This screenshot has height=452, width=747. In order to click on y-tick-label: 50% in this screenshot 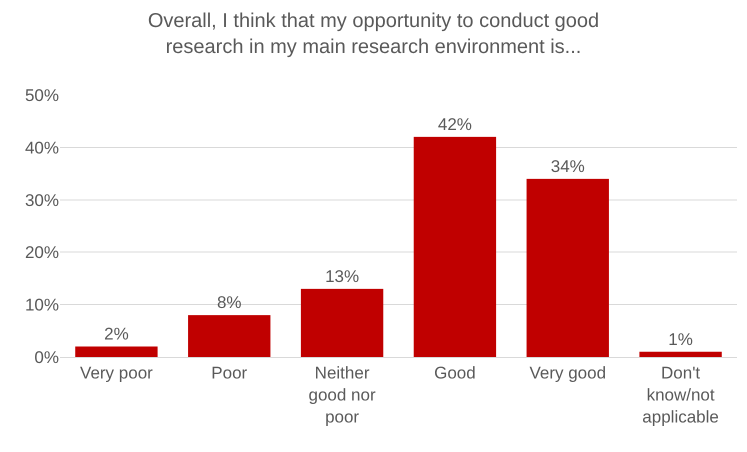, I will do `click(41, 95)`.